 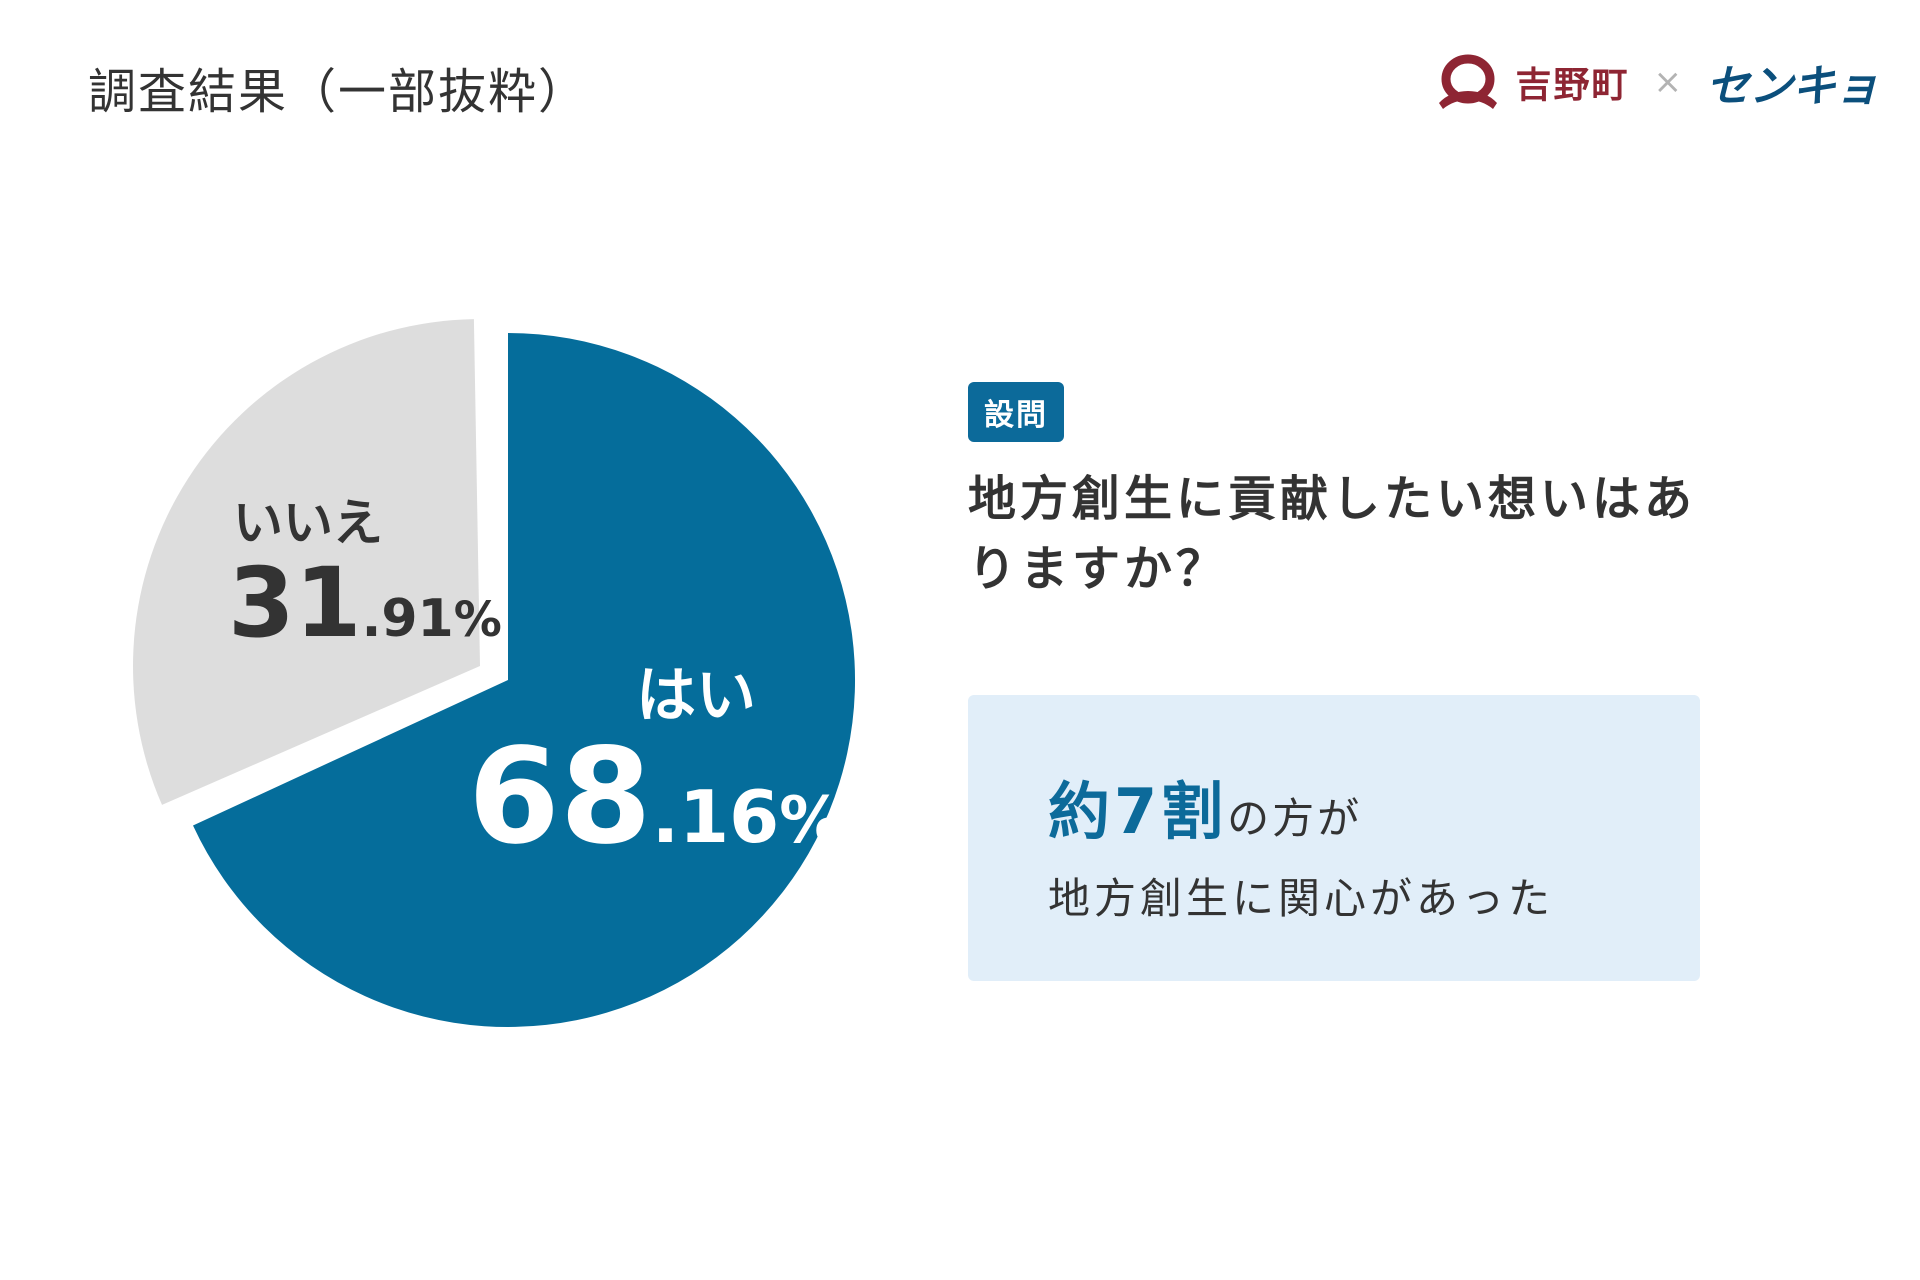 What do you see at coordinates (308, 523) in the screenshot?
I see `slice-label-no-name: いいえ` at bounding box center [308, 523].